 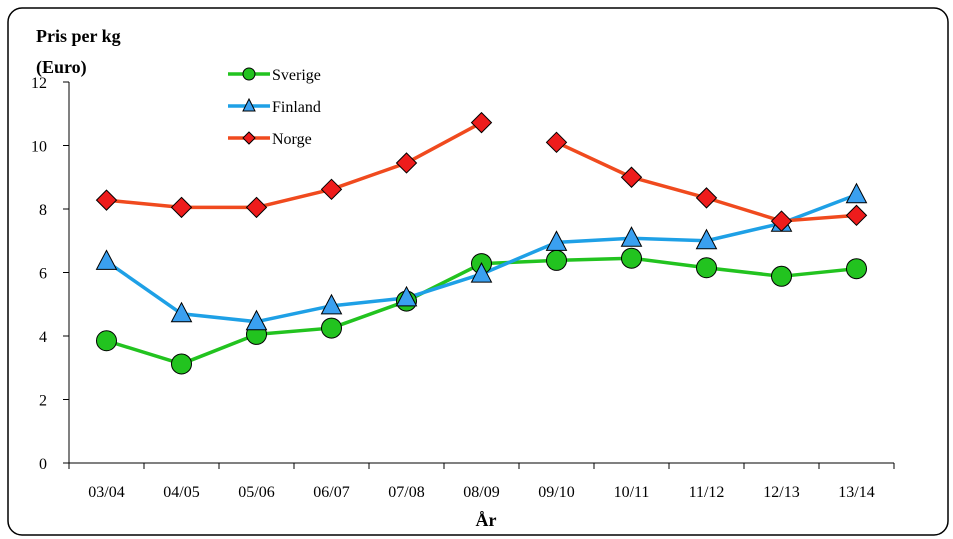 What do you see at coordinates (294, 165) in the screenshot?
I see `series-line-norge` at bounding box center [294, 165].